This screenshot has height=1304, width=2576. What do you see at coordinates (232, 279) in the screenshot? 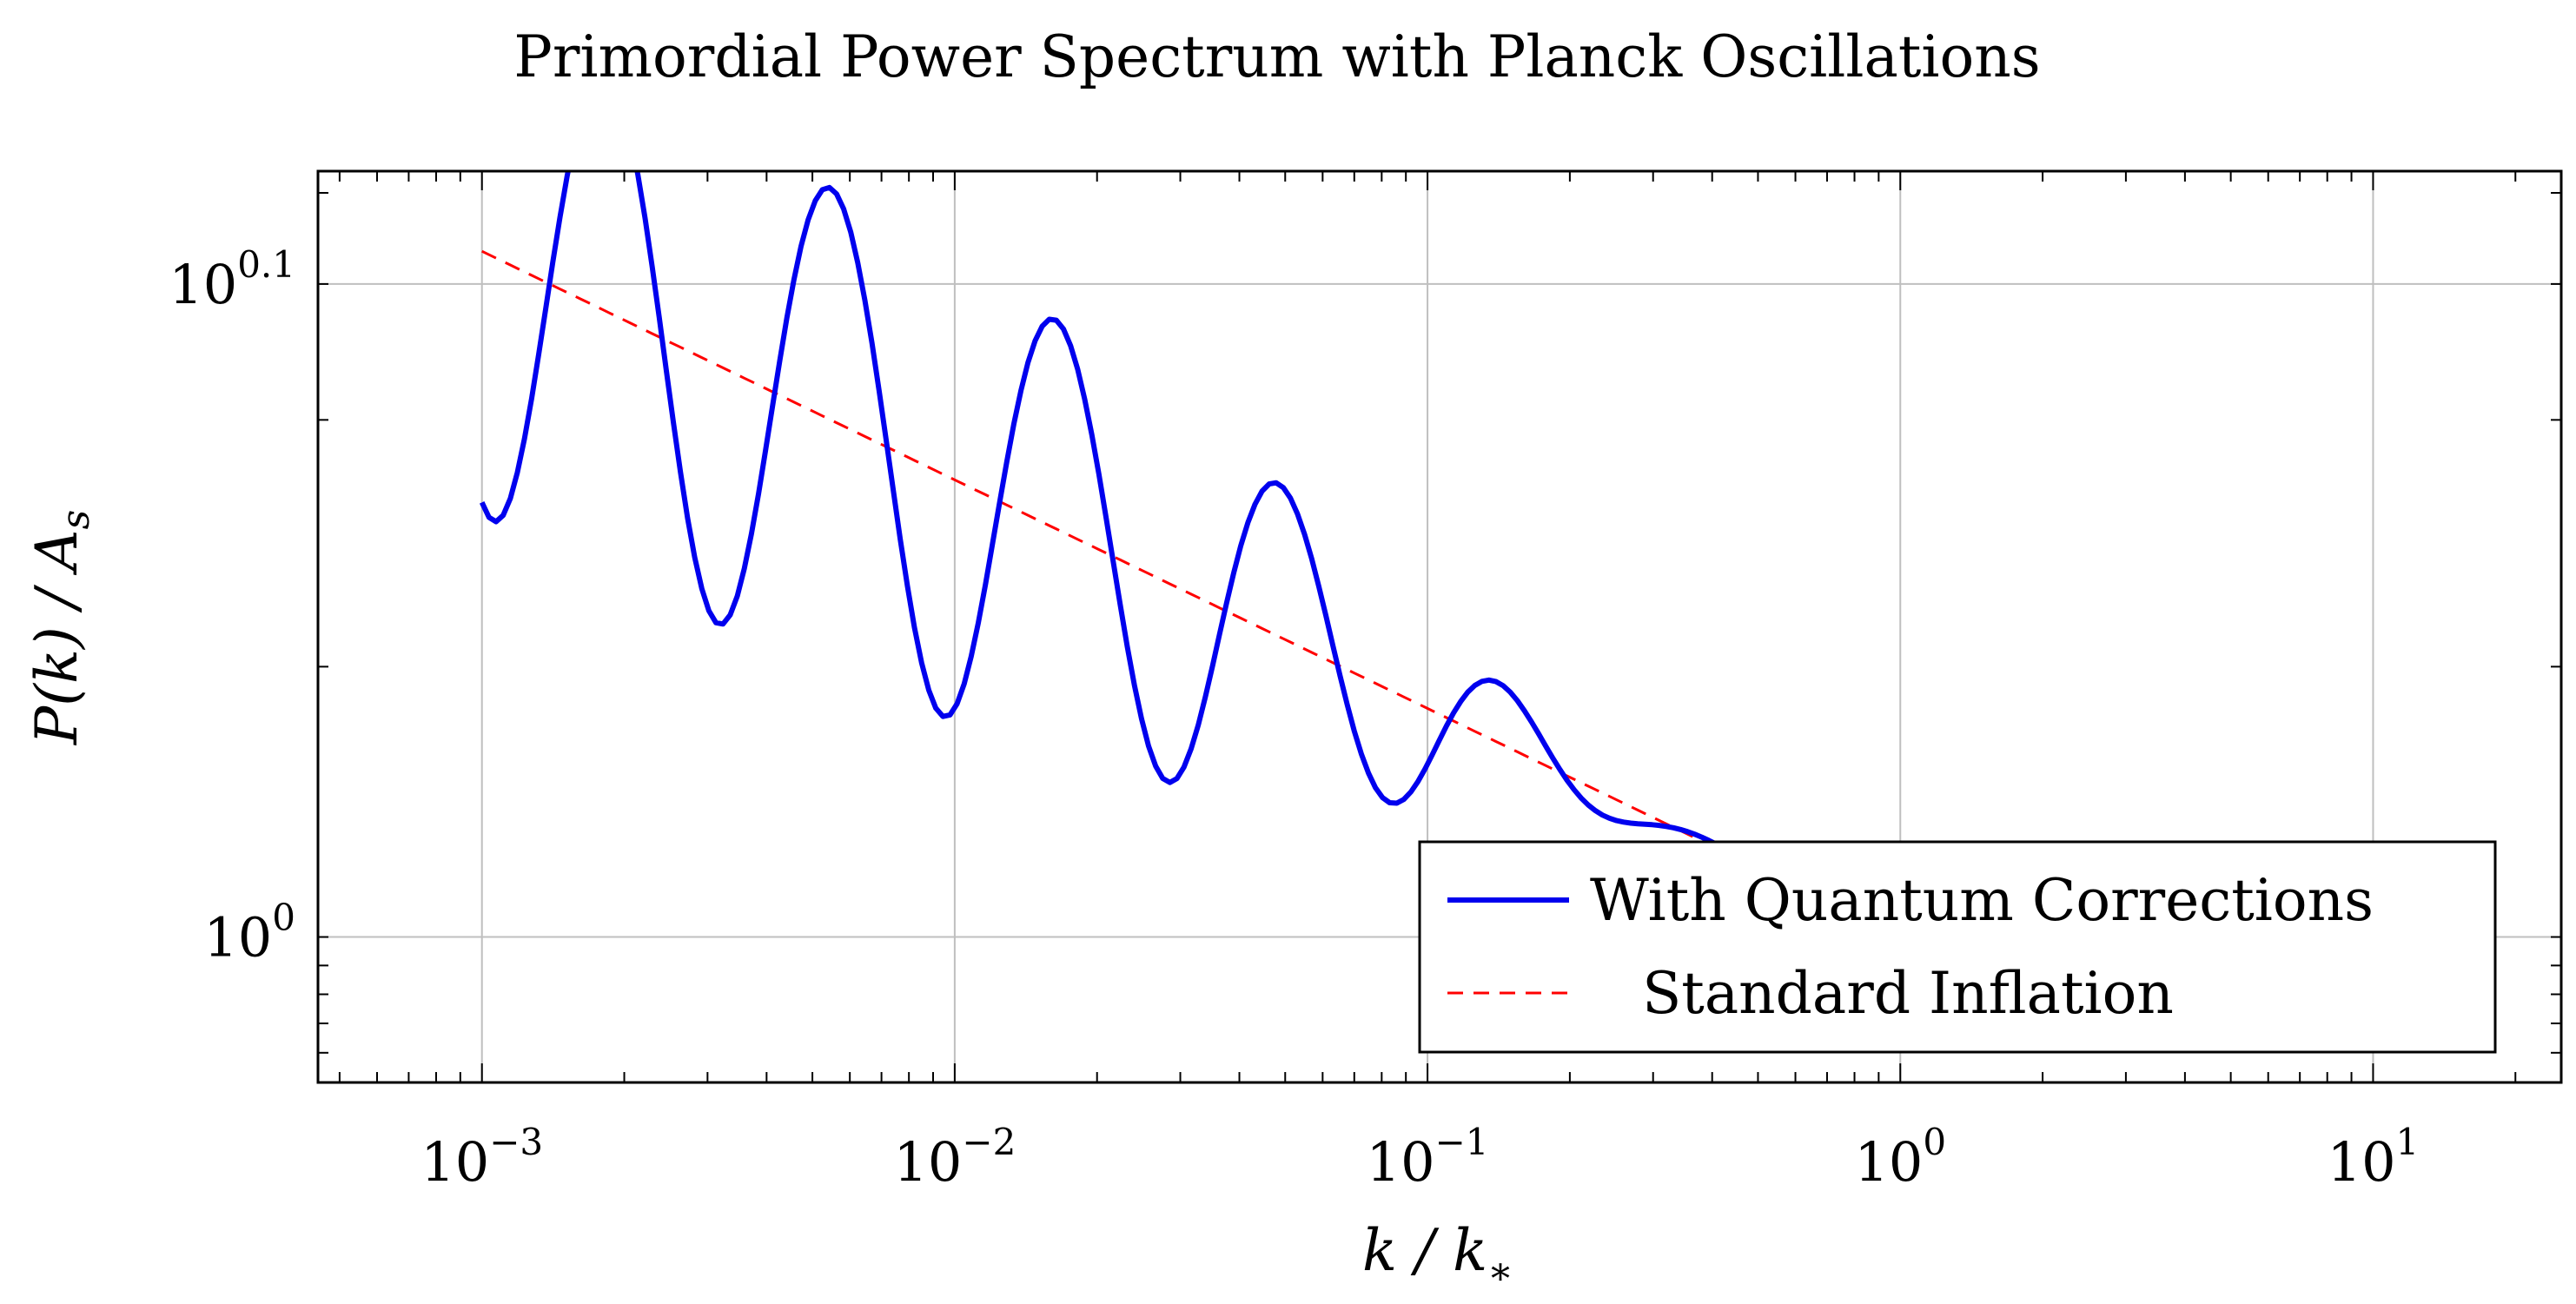
I see `y-tick-label-1: 100.1` at bounding box center [232, 279].